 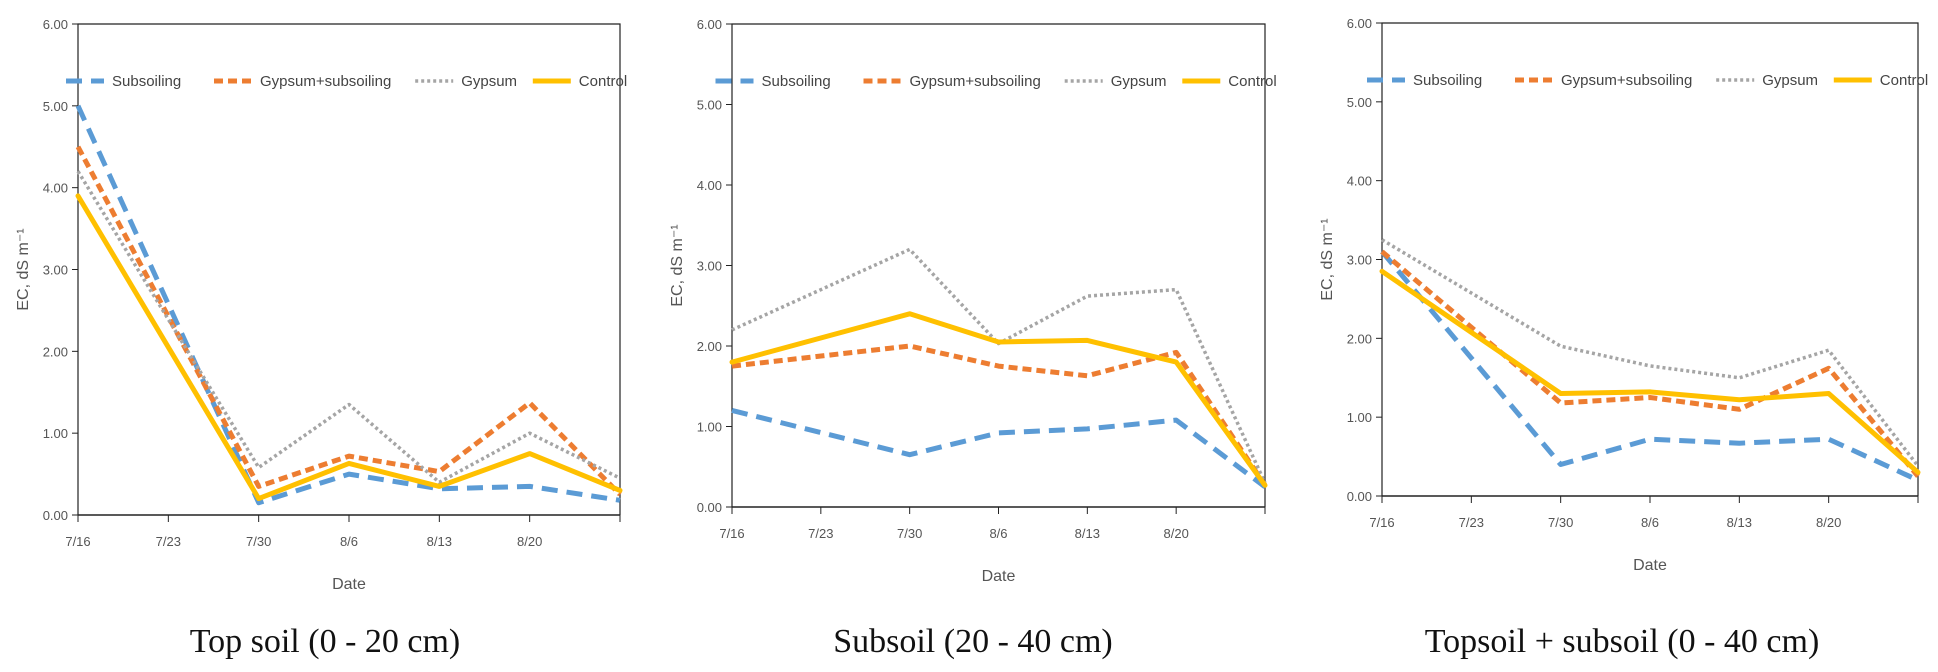 I want to click on c3-y-tick-label: 5.00, so click(x=1359, y=102).